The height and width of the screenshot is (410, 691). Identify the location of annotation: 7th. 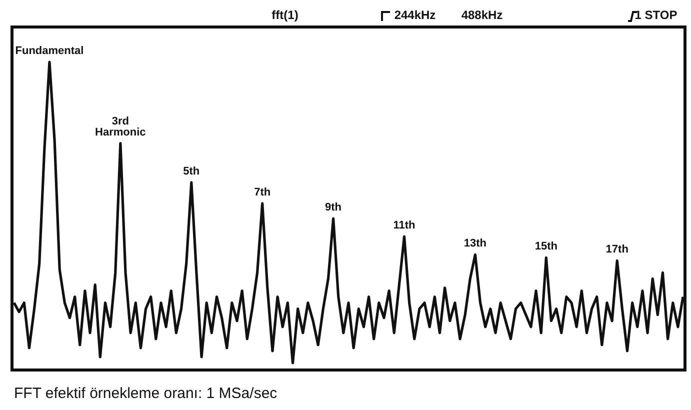
(262, 192).